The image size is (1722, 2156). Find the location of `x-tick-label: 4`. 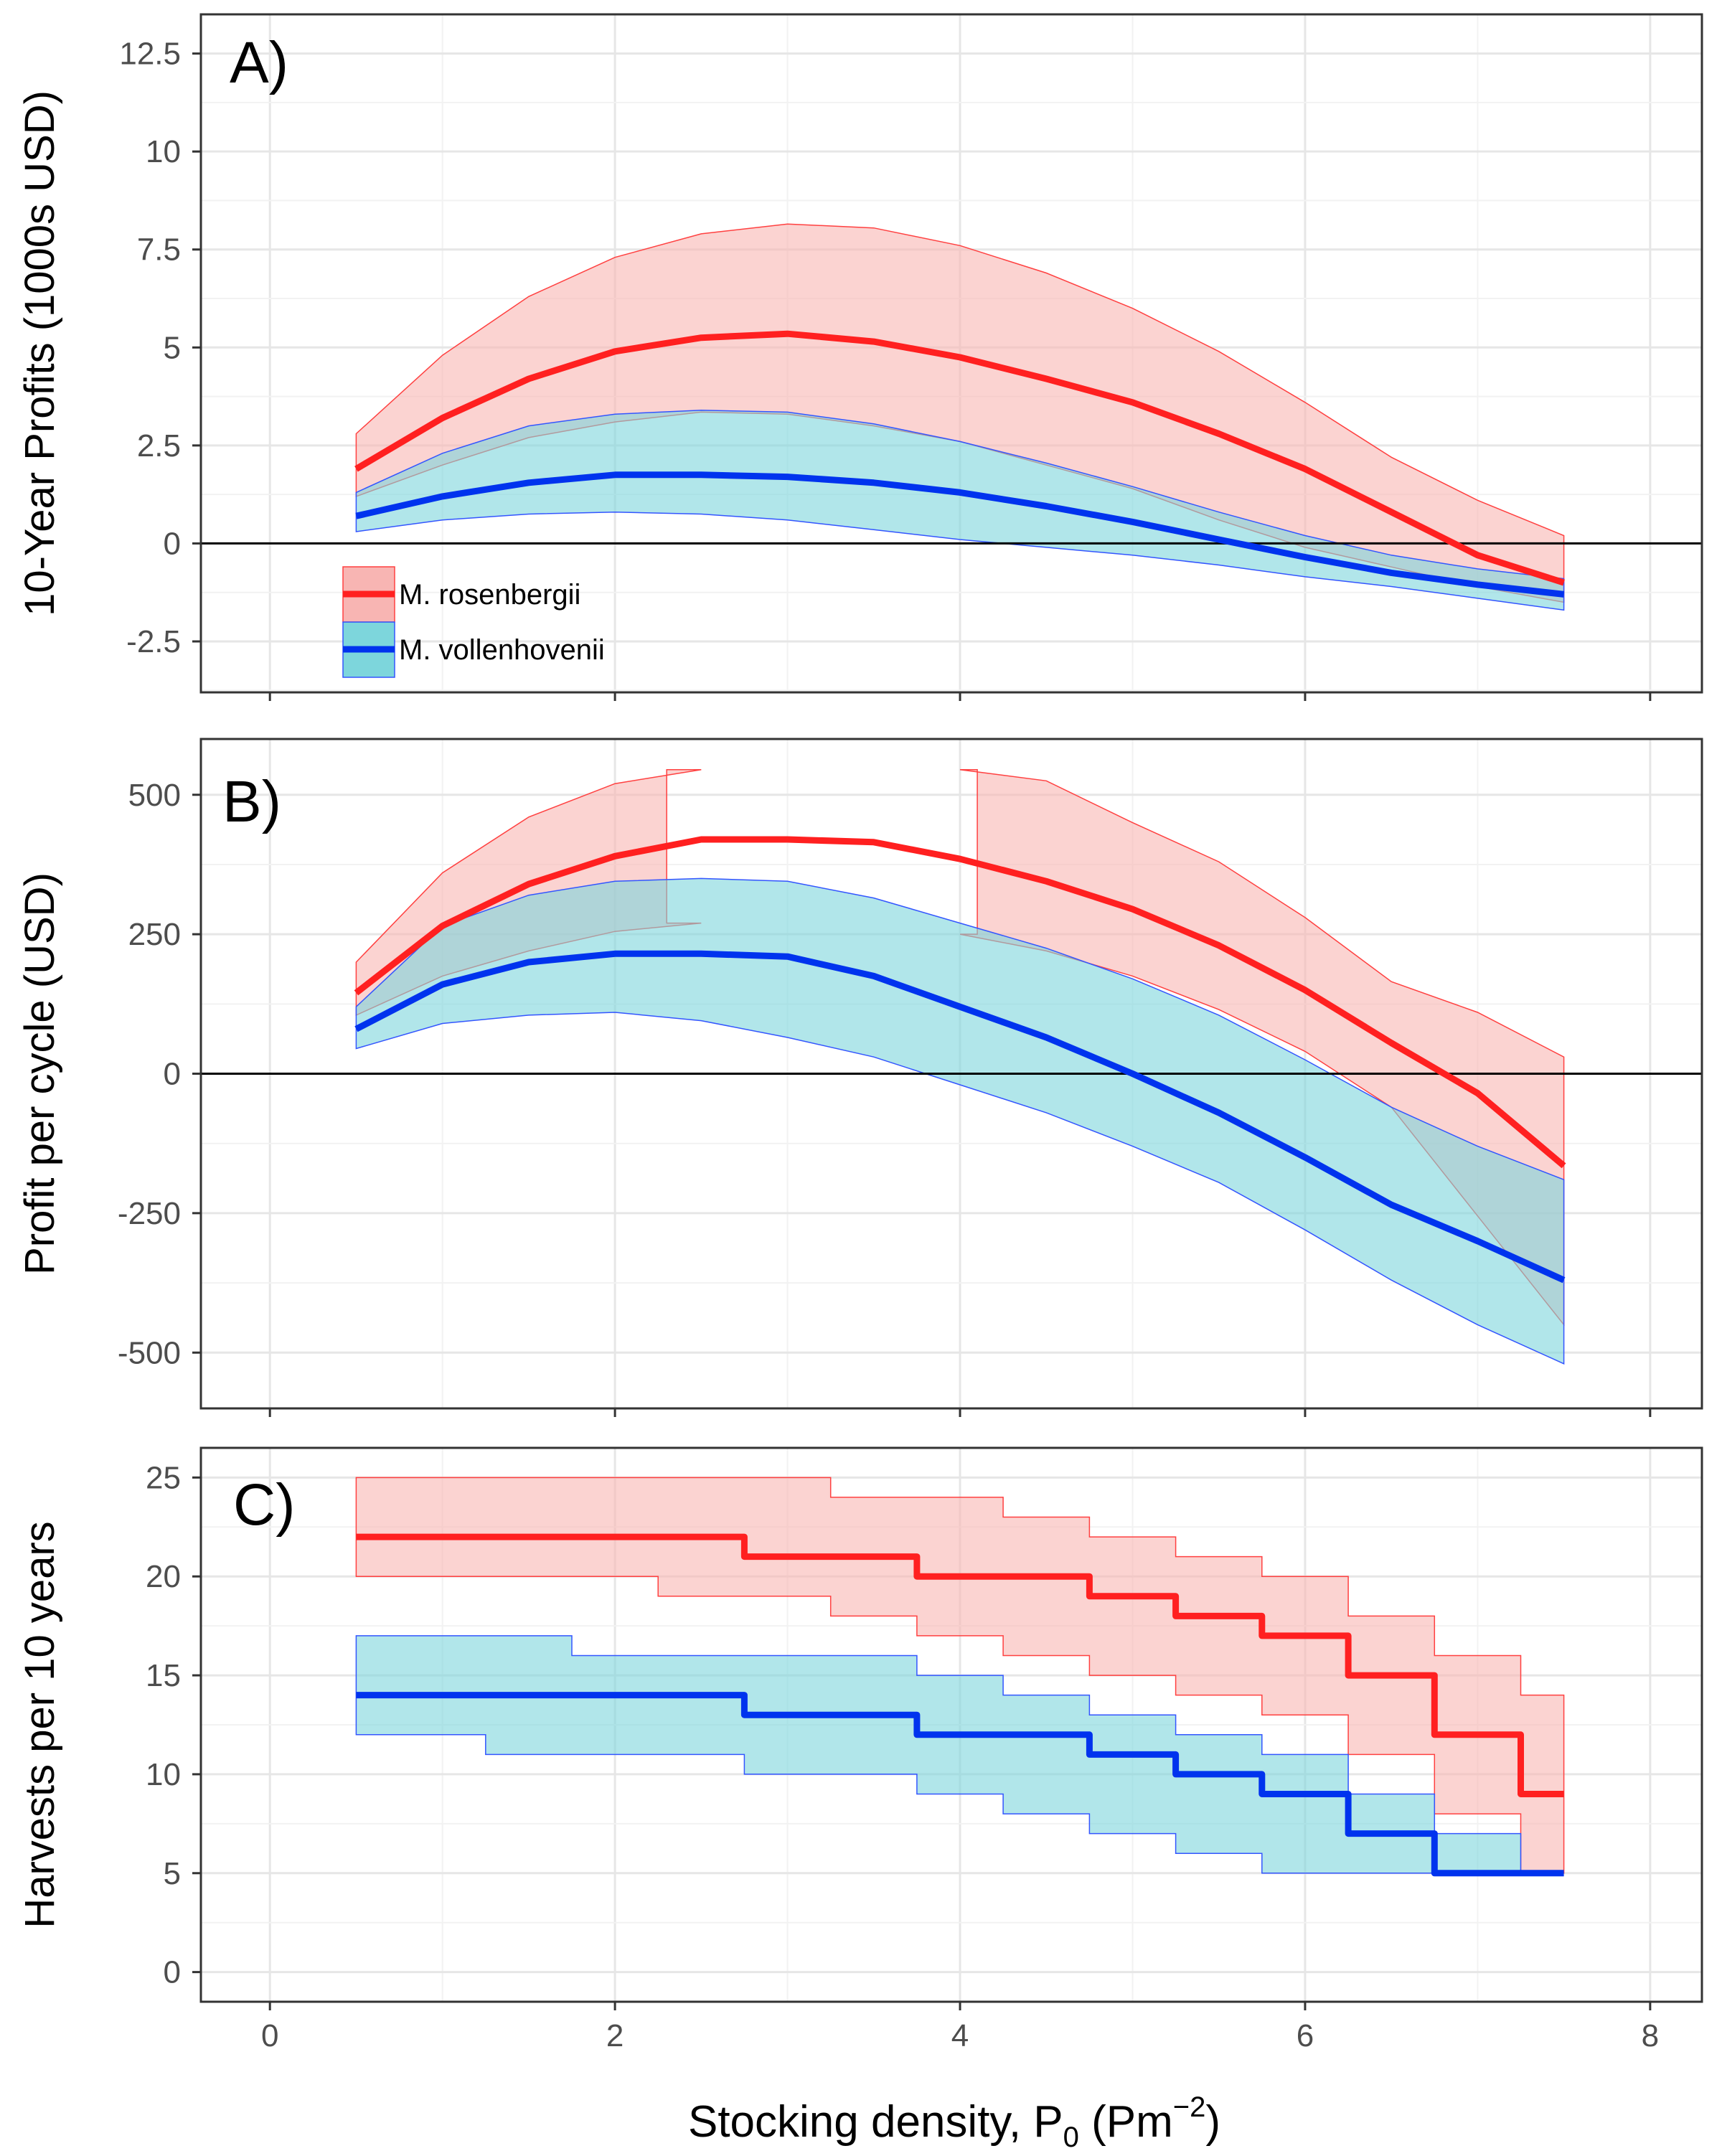

x-tick-label: 4 is located at coordinates (960, 2036).